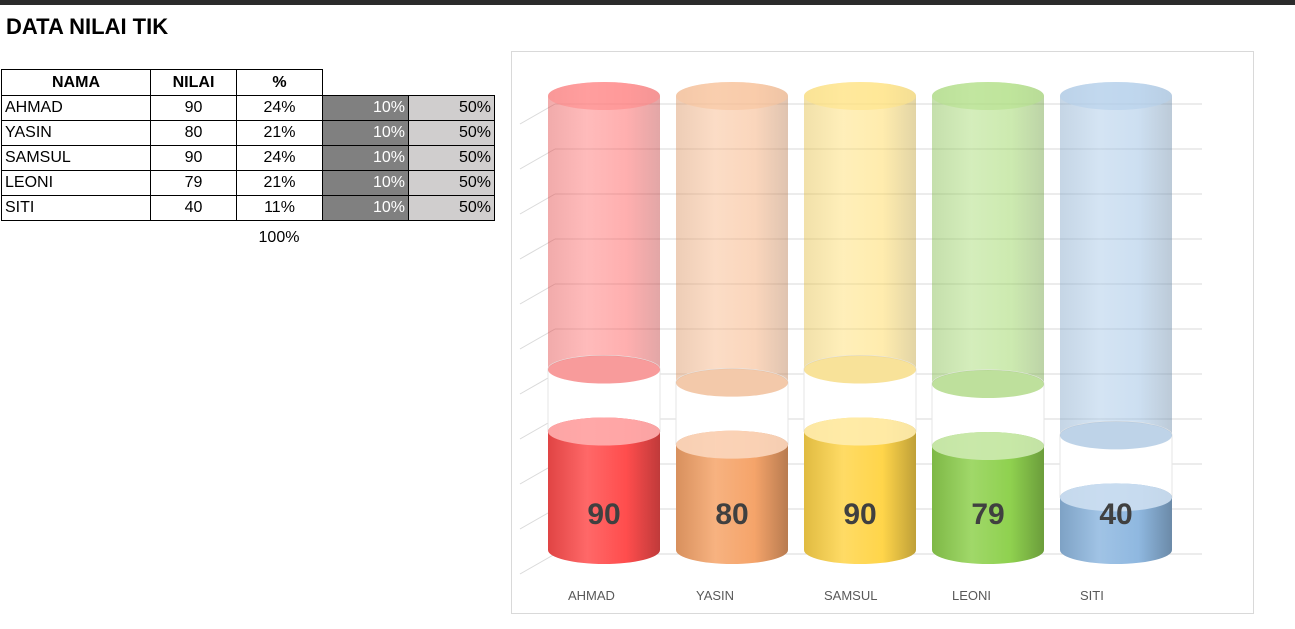 This screenshot has height=629, width=1295. I want to click on table-row: AHMAD 90 24% 10% 50%, so click(248, 108).